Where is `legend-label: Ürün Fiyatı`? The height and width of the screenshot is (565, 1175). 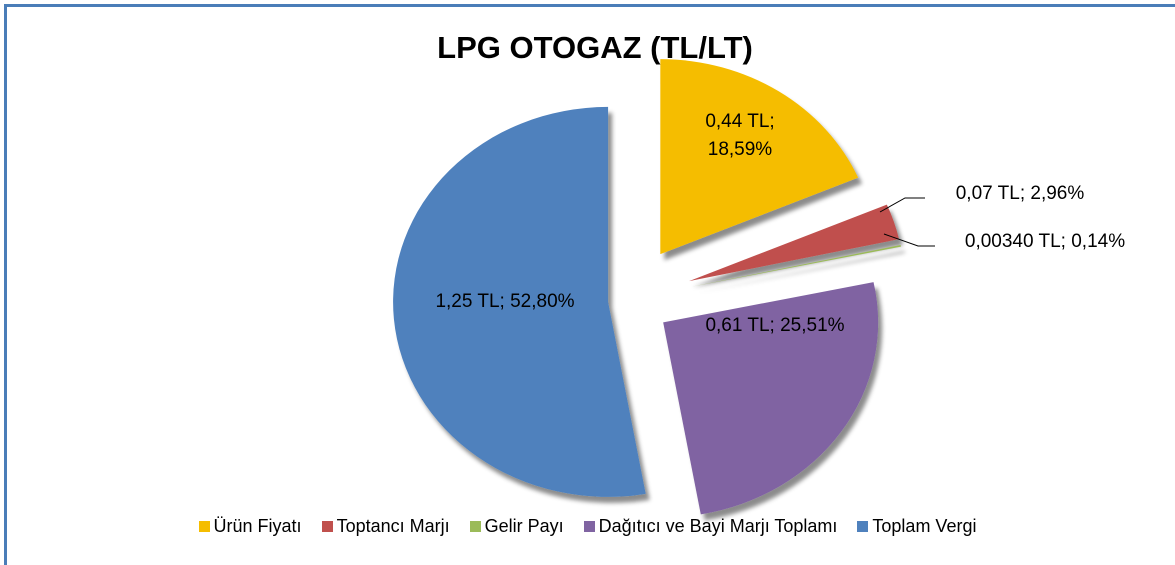 legend-label: Ürün Fiyatı is located at coordinates (257, 526).